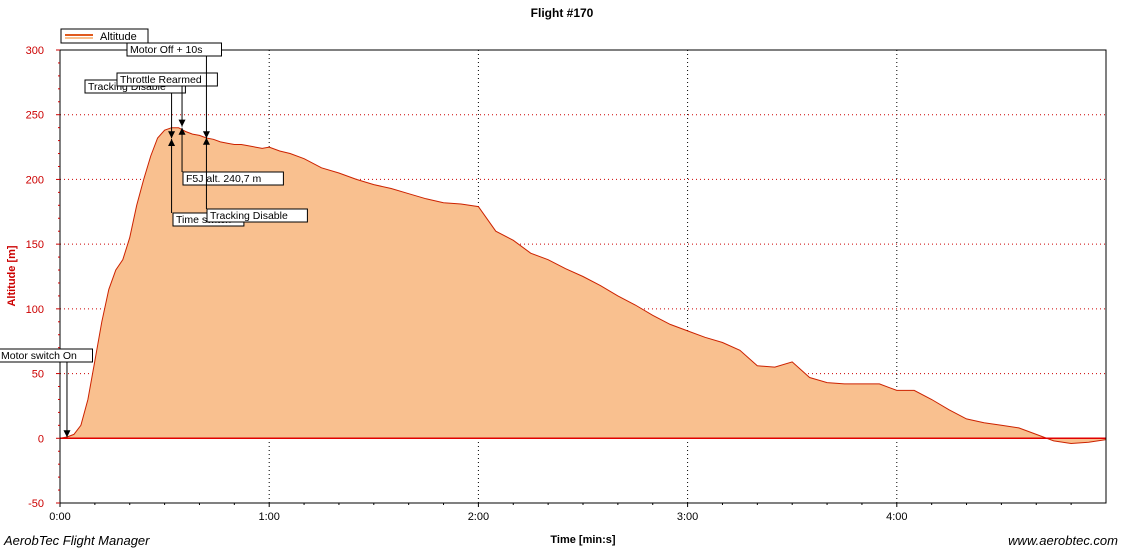 The image size is (1124, 551). I want to click on annotation-label: Motor switch On, so click(39, 356).